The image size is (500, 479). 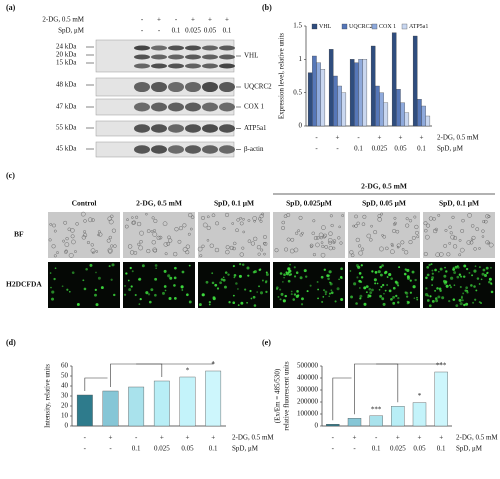 What do you see at coordinates (258, 87) in the screenshot?
I see `protein-label: UQCRC2` at bounding box center [258, 87].